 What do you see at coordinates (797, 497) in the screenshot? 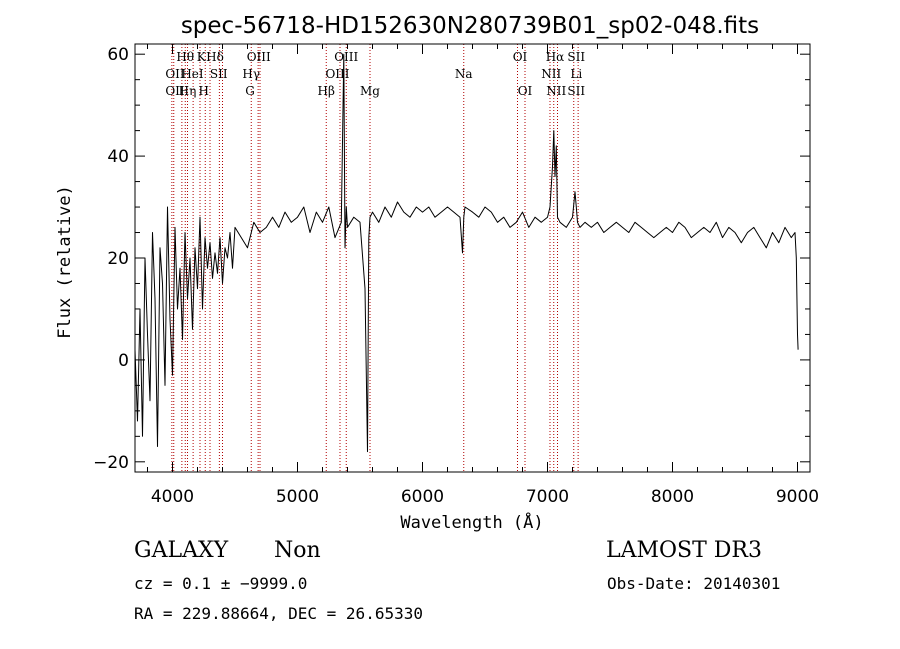
I see `x-tick-label-5: 9000` at bounding box center [797, 497].